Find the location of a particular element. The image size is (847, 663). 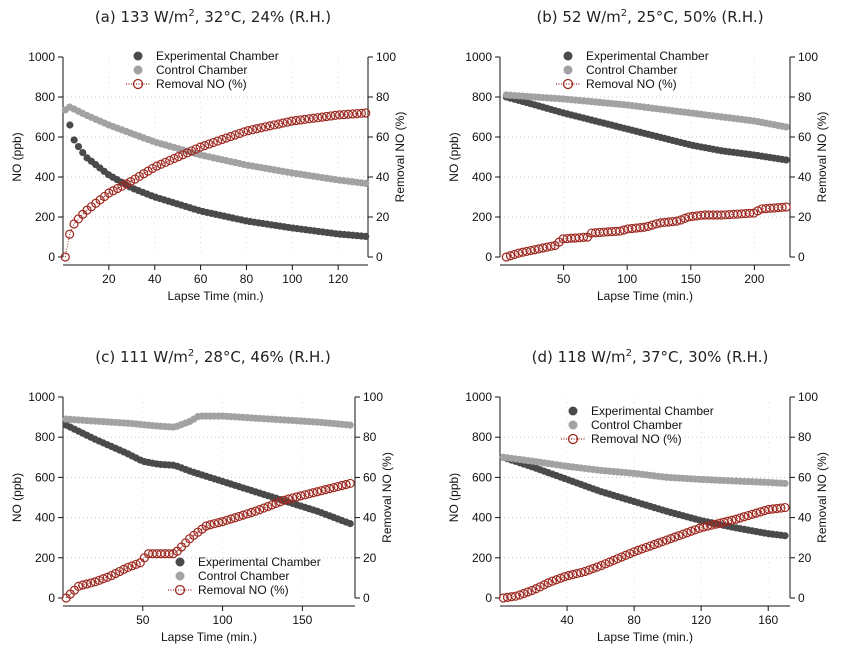

y-axis-label: NO (ppb) is located at coordinates (454, 156).